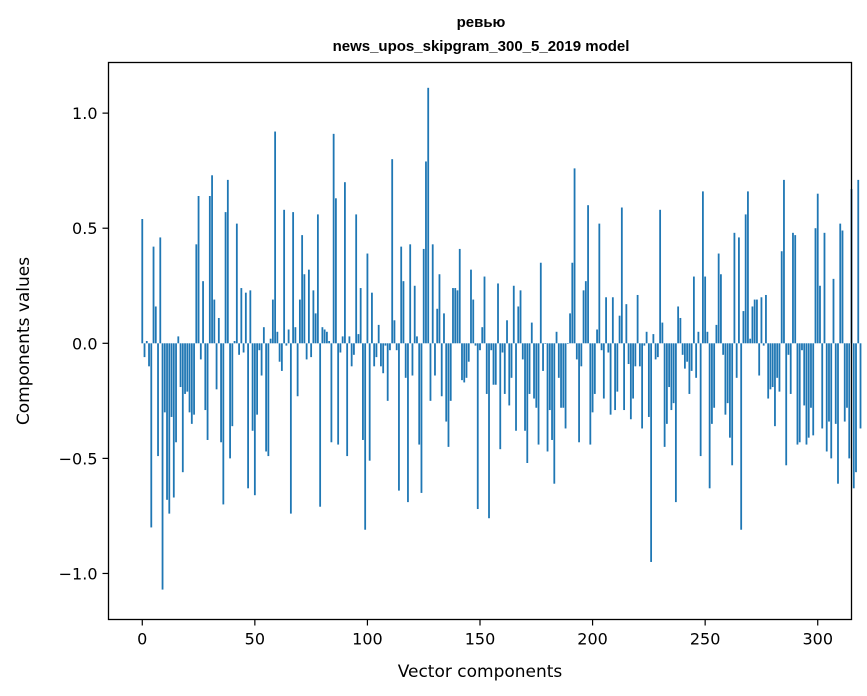 Image resolution: width=867 pixels, height=696 pixels. I want to click on x-tick-label: 200, so click(592, 639).